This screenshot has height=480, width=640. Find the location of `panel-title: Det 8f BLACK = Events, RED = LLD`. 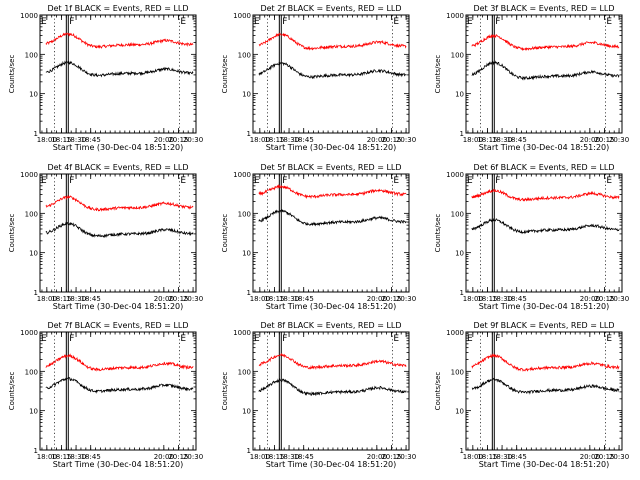

panel-title: Det 8f BLACK = Events, RED = LLD is located at coordinates (330, 325).